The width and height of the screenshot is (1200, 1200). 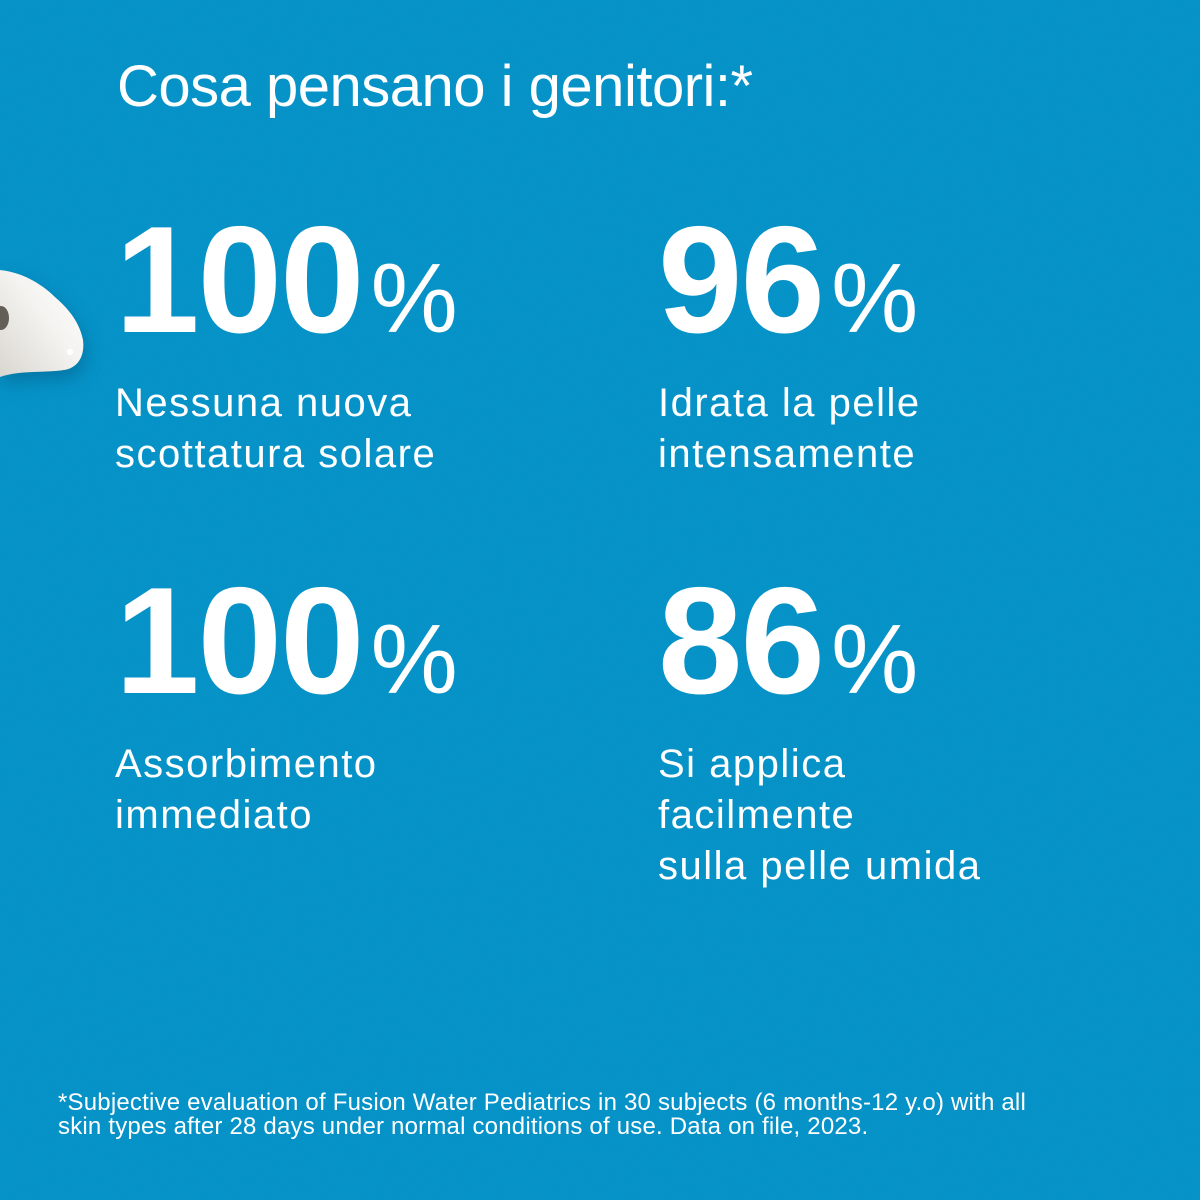 I want to click on stat-number: 96%, so click(x=903, y=280).